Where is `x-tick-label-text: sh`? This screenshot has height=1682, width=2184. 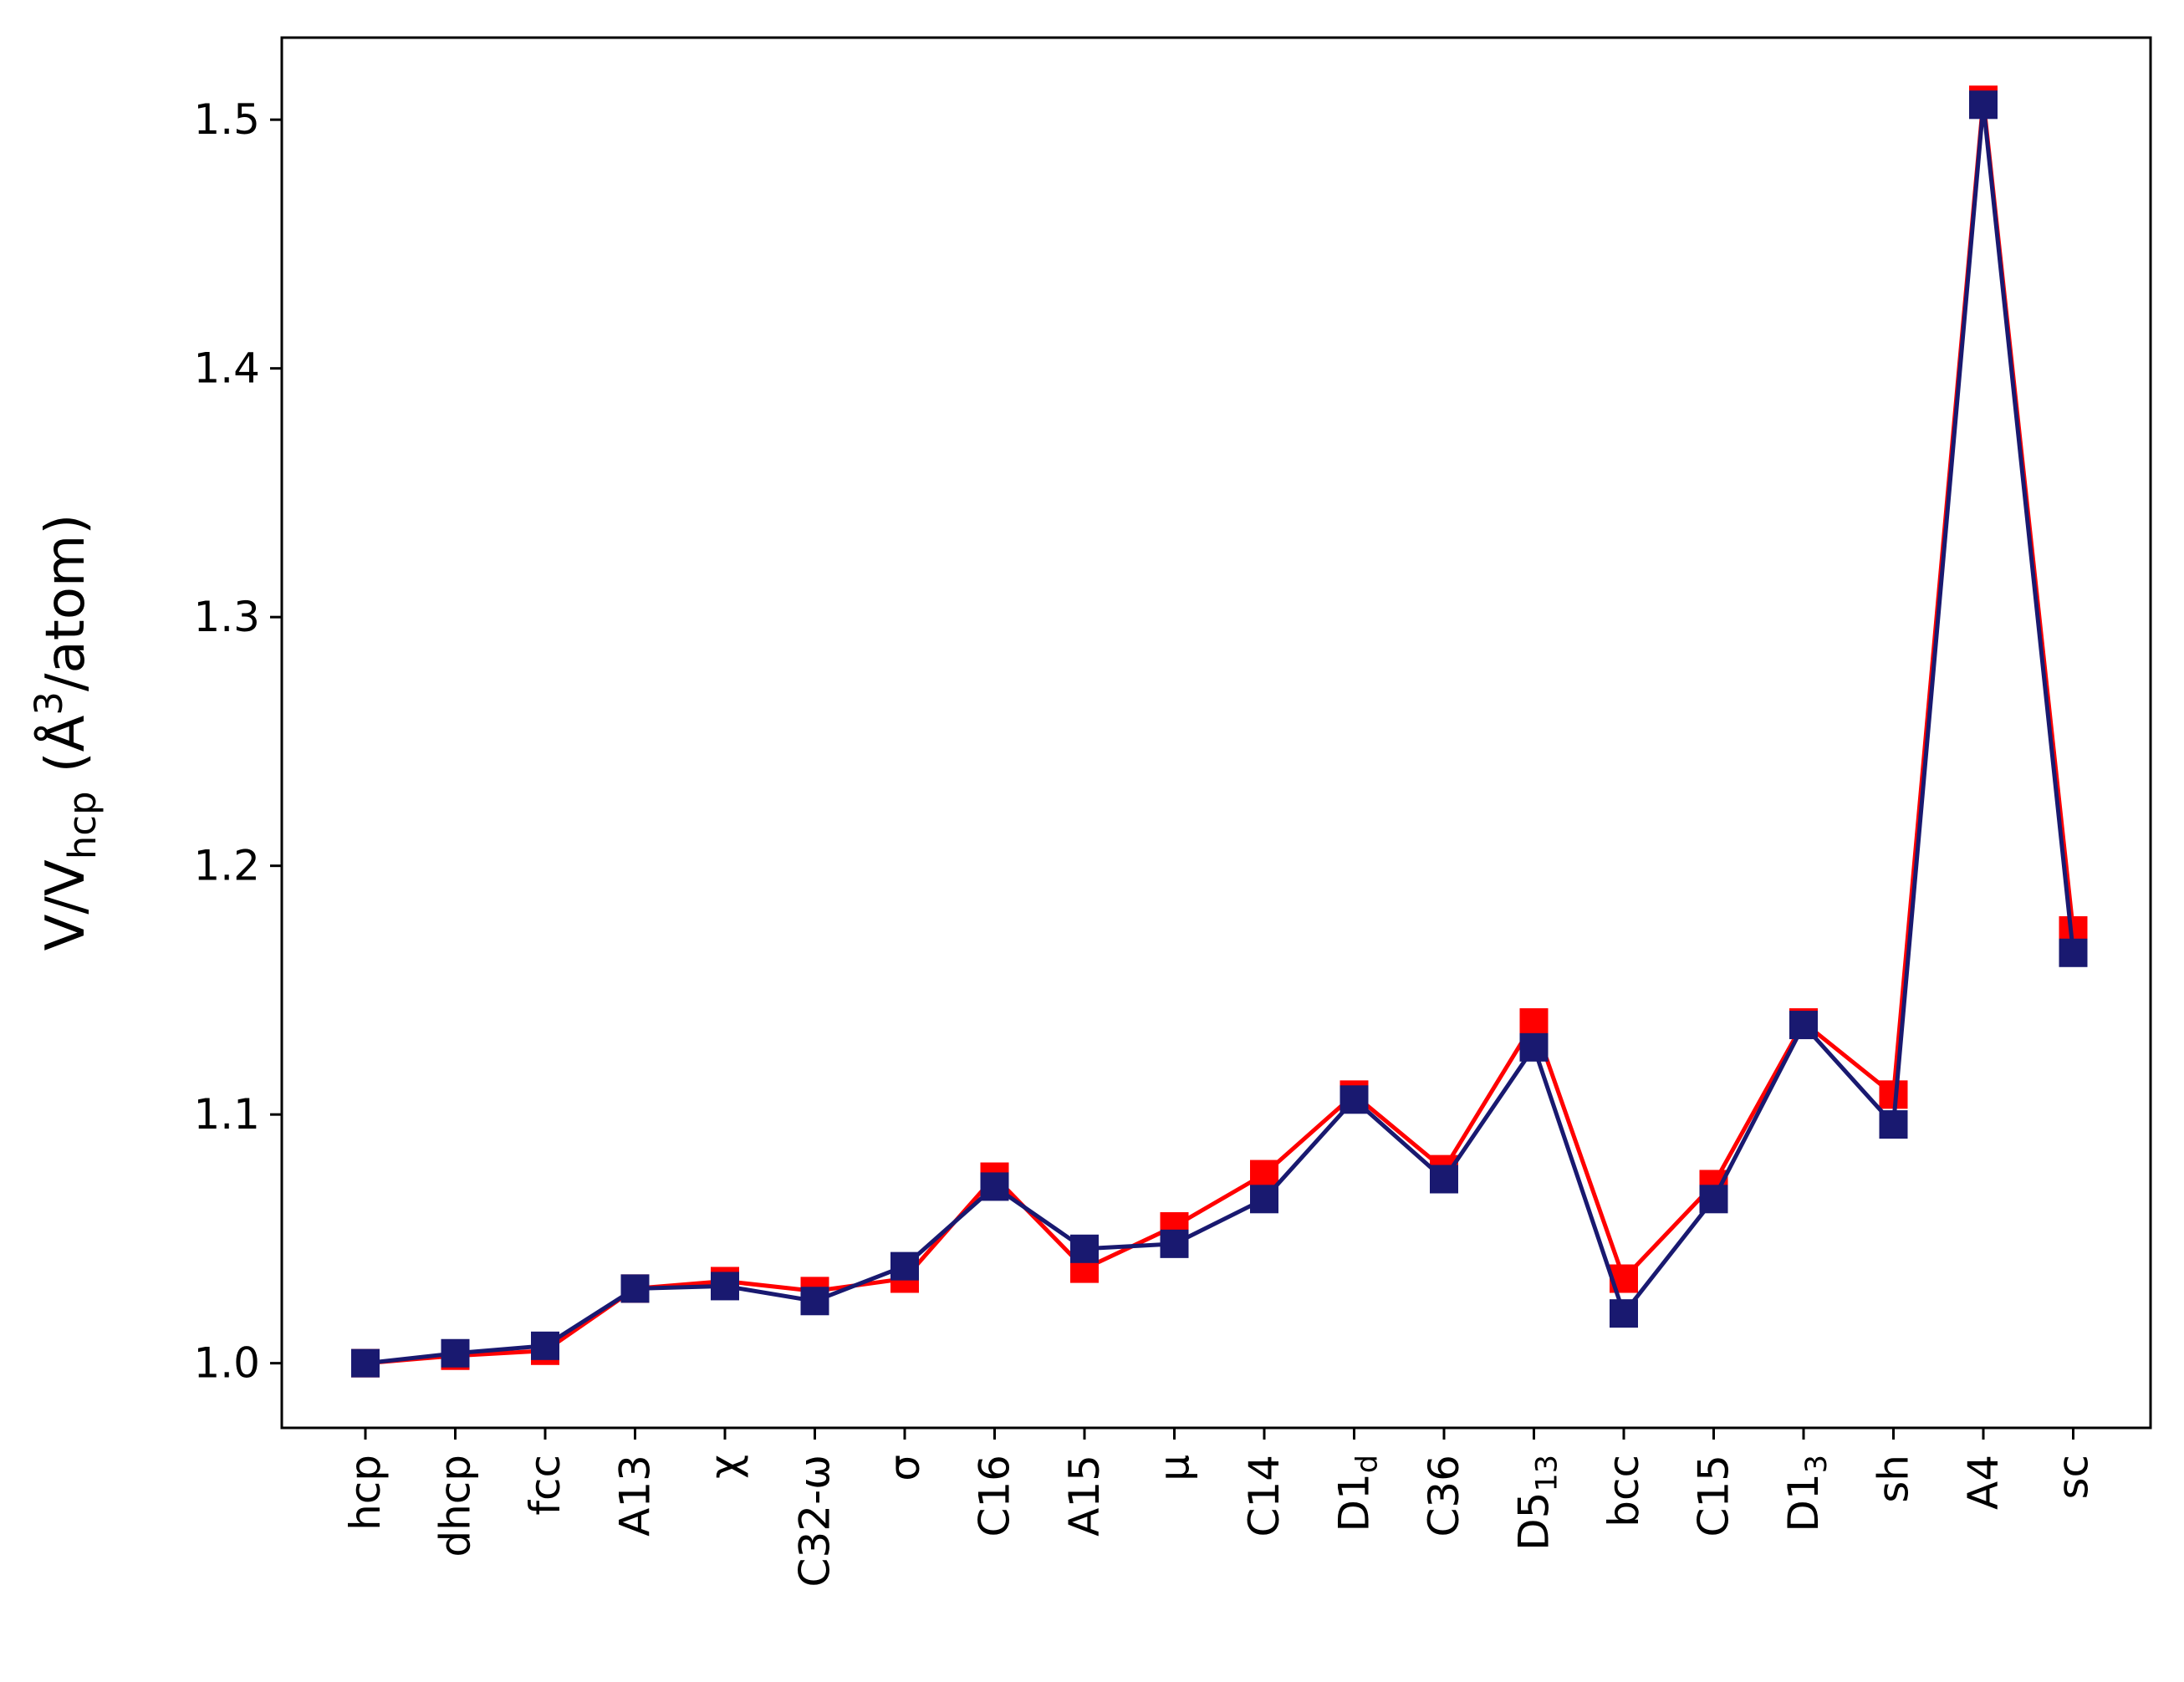
x-tick-label-text: sh is located at coordinates (1894, 1479).